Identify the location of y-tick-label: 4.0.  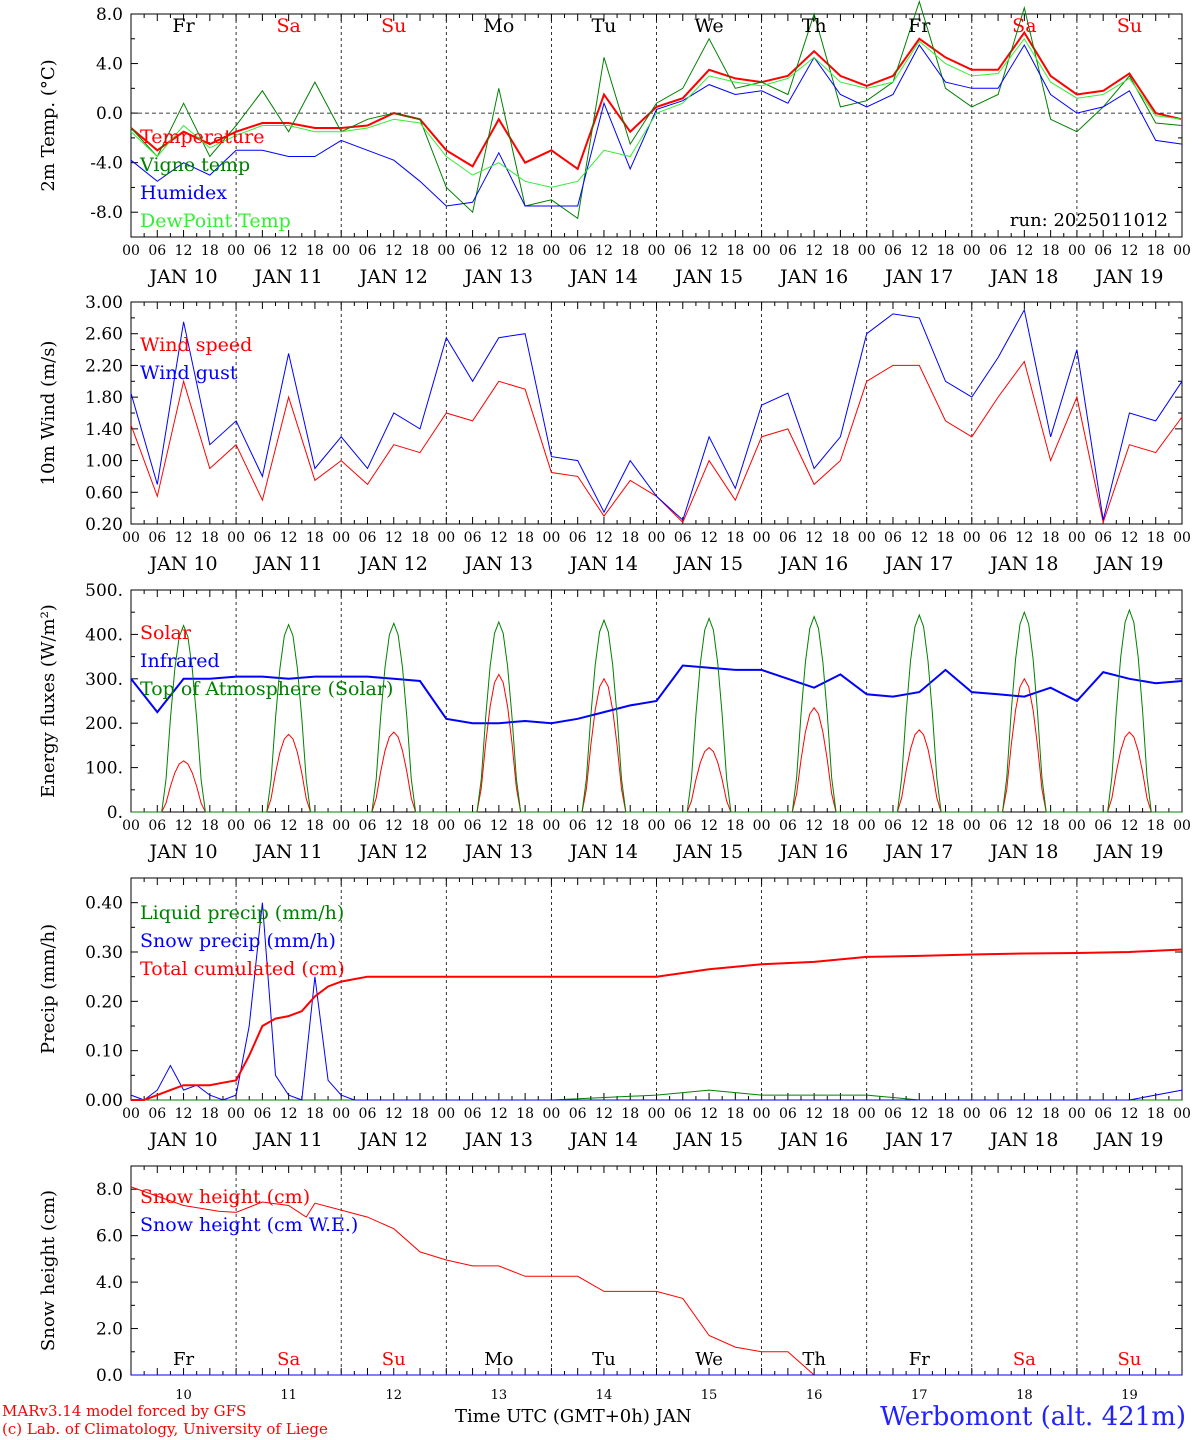
(109, 65).